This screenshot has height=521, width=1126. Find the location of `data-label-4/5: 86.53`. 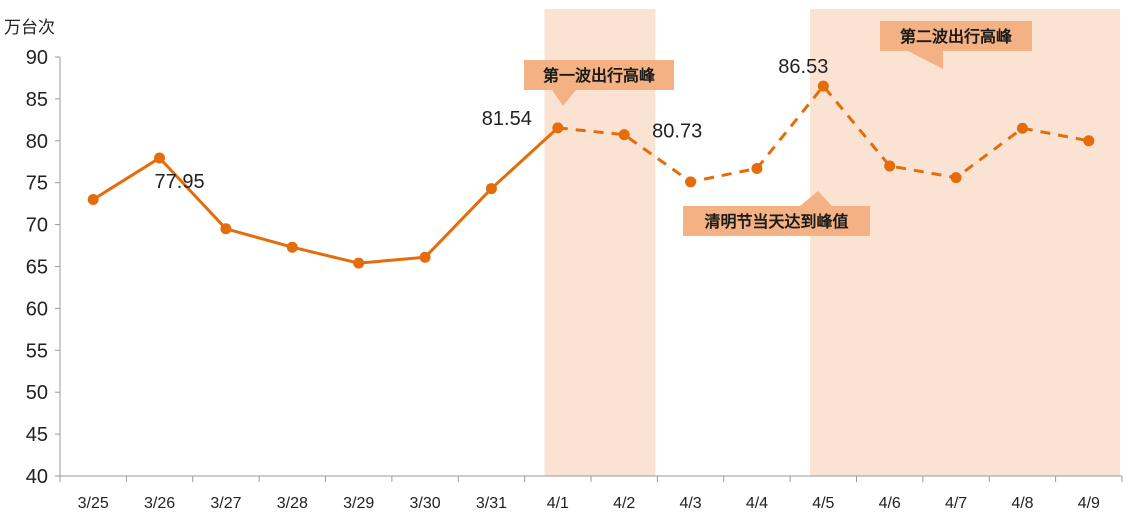

data-label-4/5: 86.53 is located at coordinates (803, 67).